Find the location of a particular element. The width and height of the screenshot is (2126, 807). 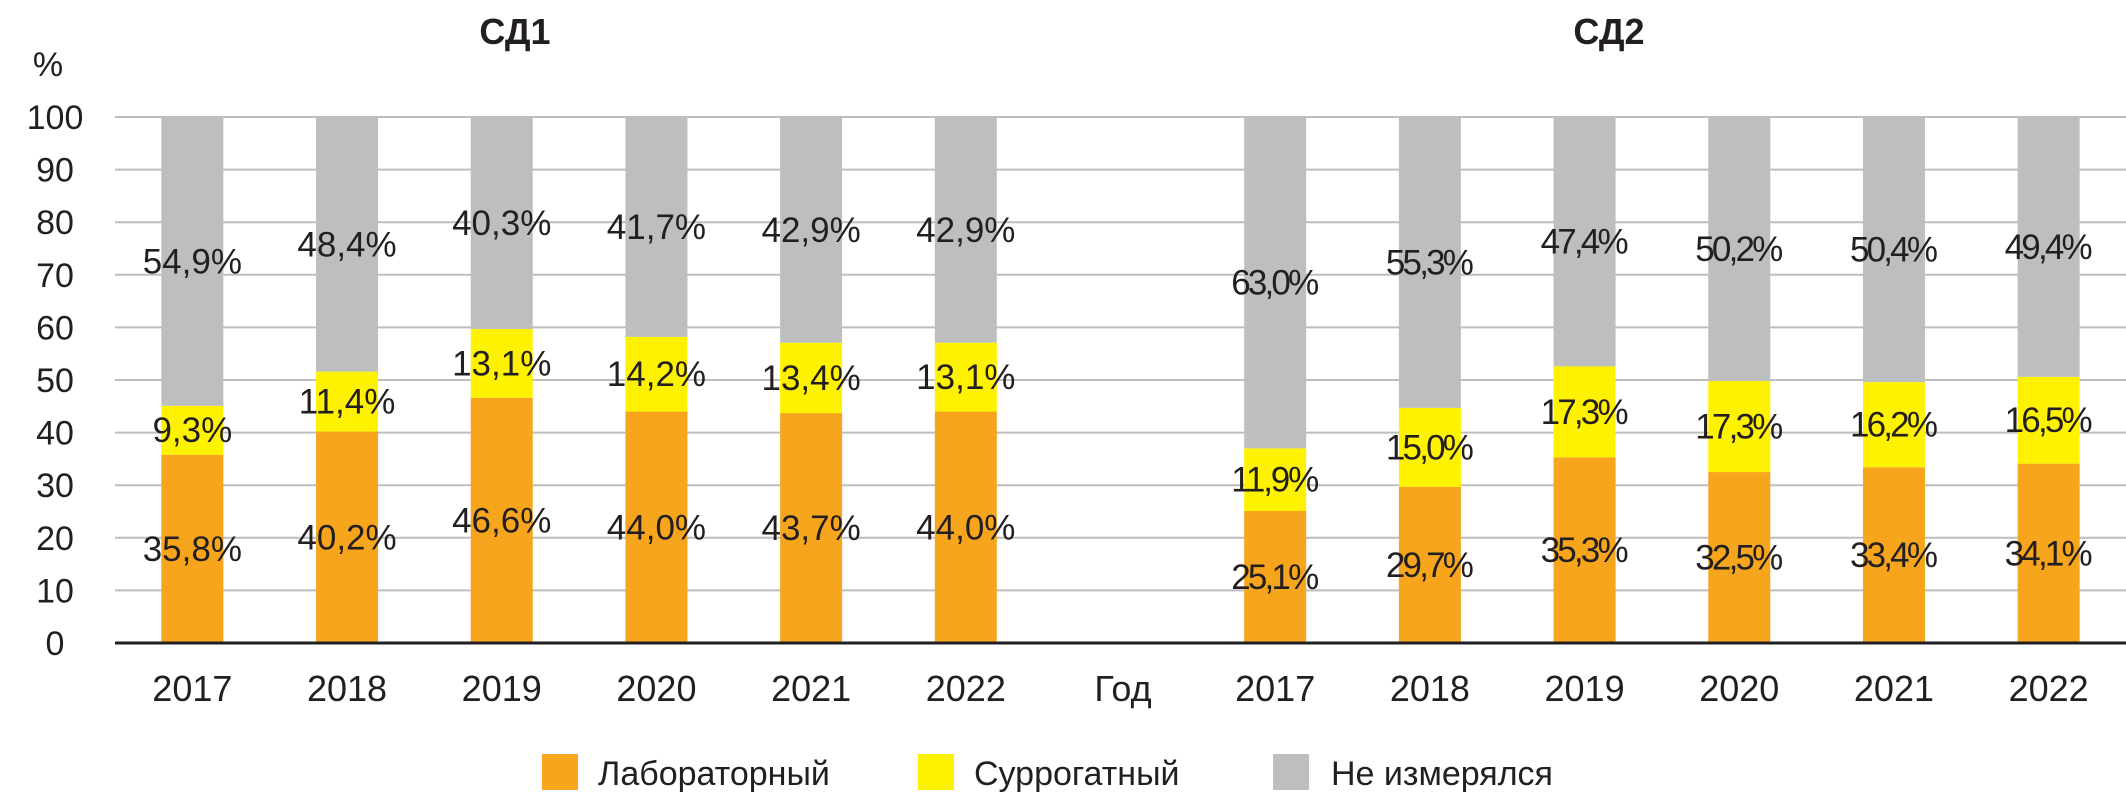

y-tick-label: 70 is located at coordinates (55, 276).